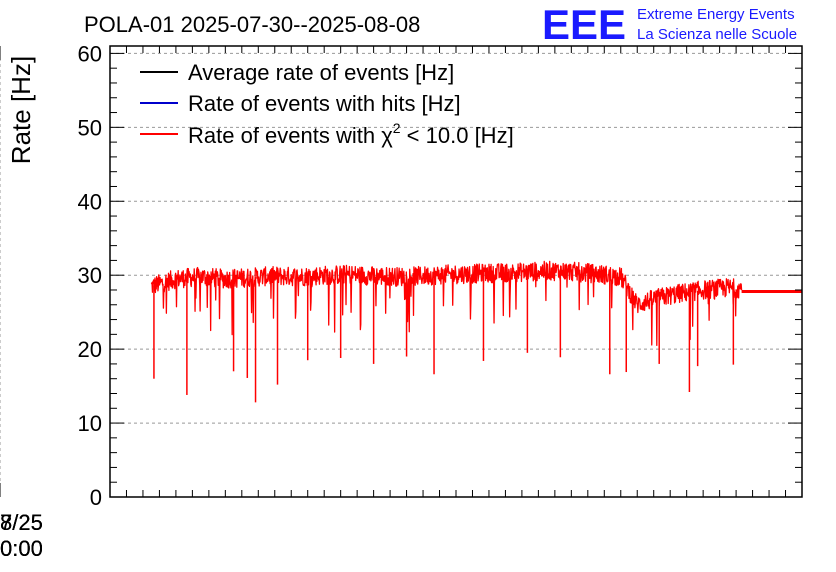 This screenshot has height=572, width=836. Describe the element at coordinates (457, 135) in the screenshot. I see `legend-label-chi2-post: < 10.0 [Hz]` at that location.